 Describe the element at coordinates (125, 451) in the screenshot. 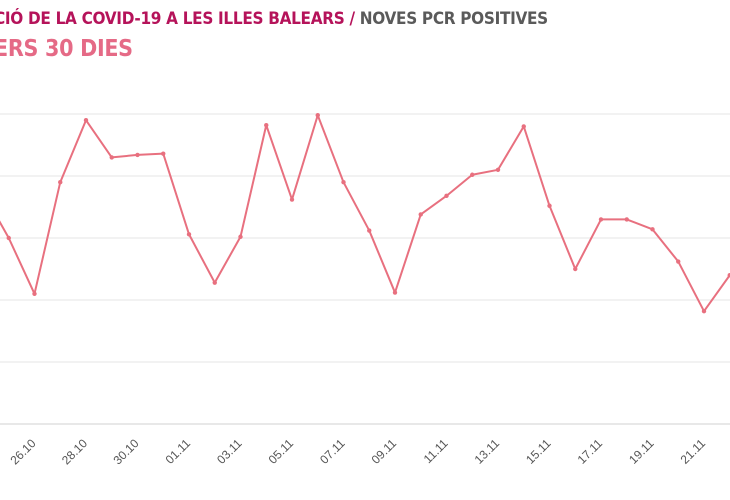

I see `x-tick-label: 30.10` at that location.